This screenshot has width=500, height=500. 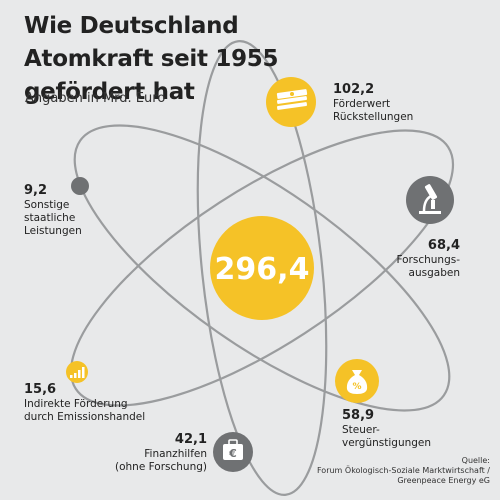 I want to click on item-label: Finanzhilfen (ohne Forschung), so click(x=160, y=460).